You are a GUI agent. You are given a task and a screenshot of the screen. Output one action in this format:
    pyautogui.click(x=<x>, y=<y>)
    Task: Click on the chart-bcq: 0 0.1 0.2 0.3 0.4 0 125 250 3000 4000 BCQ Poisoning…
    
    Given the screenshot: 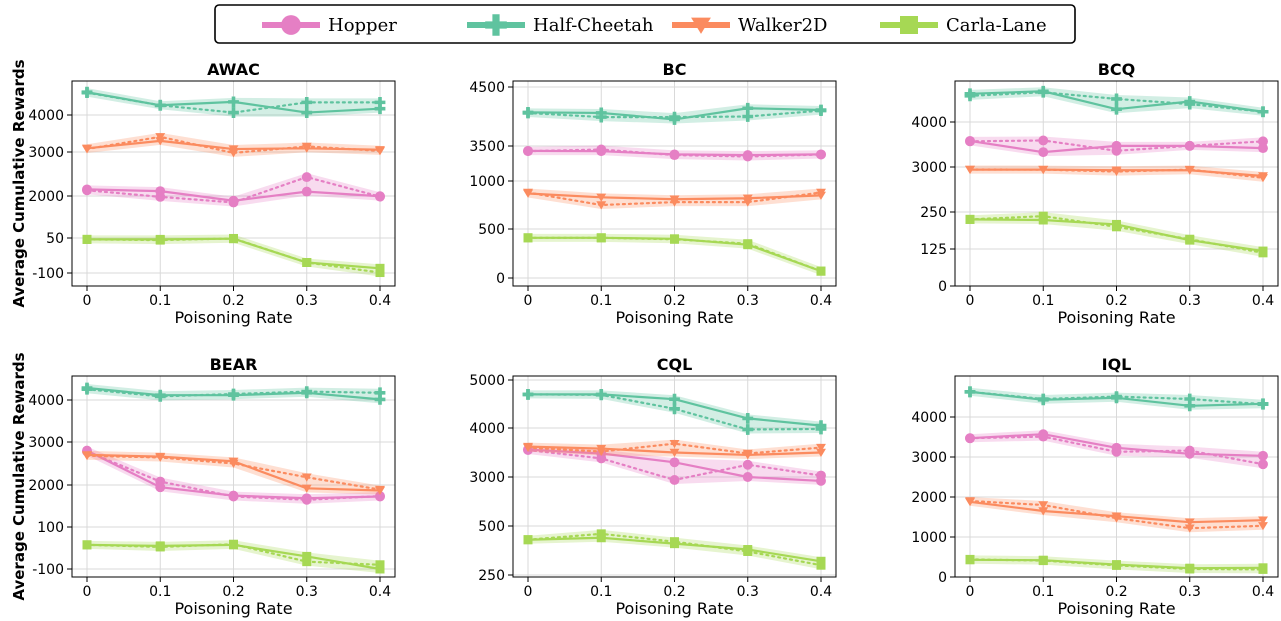 What is the action you would take?
    pyautogui.click(x=1095, y=193)
    